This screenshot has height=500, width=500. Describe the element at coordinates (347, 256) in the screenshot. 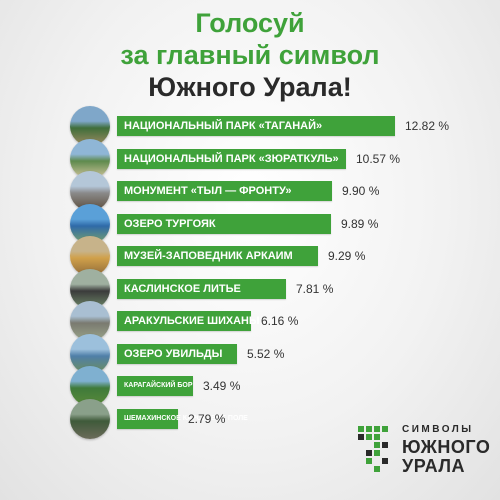

I see `value-label: 9.29 %` at that location.